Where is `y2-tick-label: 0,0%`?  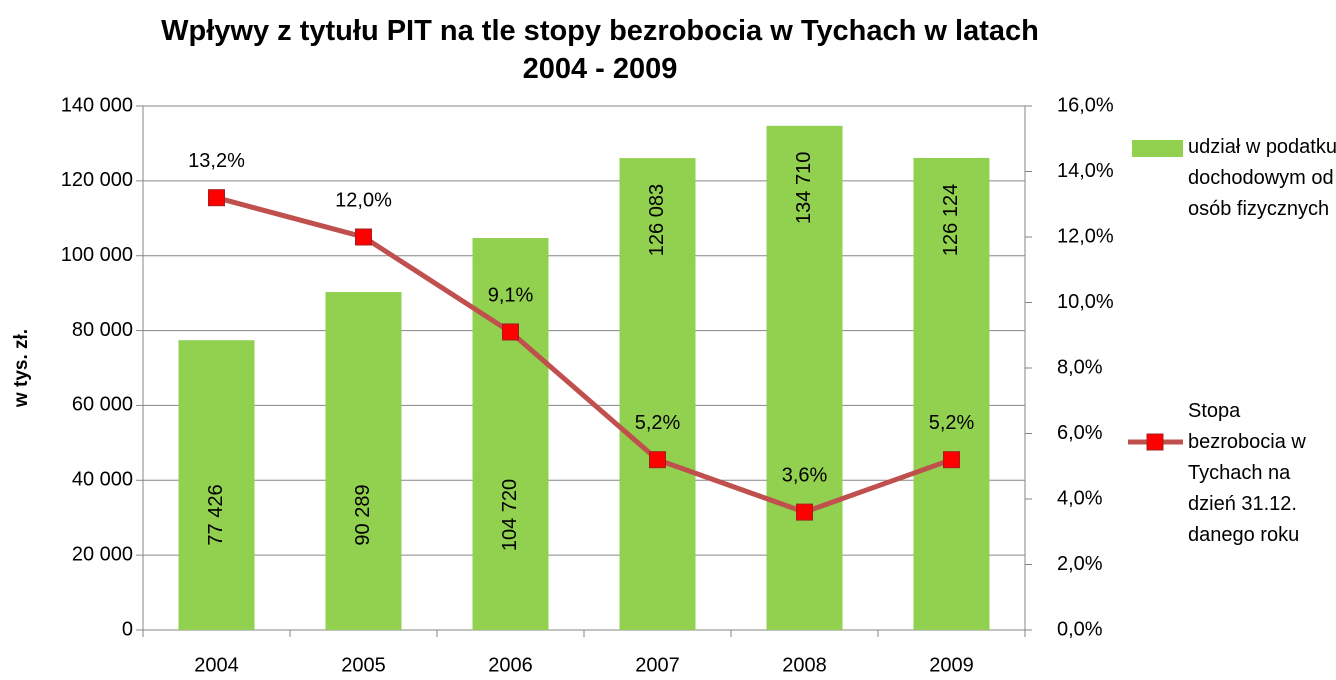 y2-tick-label: 0,0% is located at coordinates (1080, 629).